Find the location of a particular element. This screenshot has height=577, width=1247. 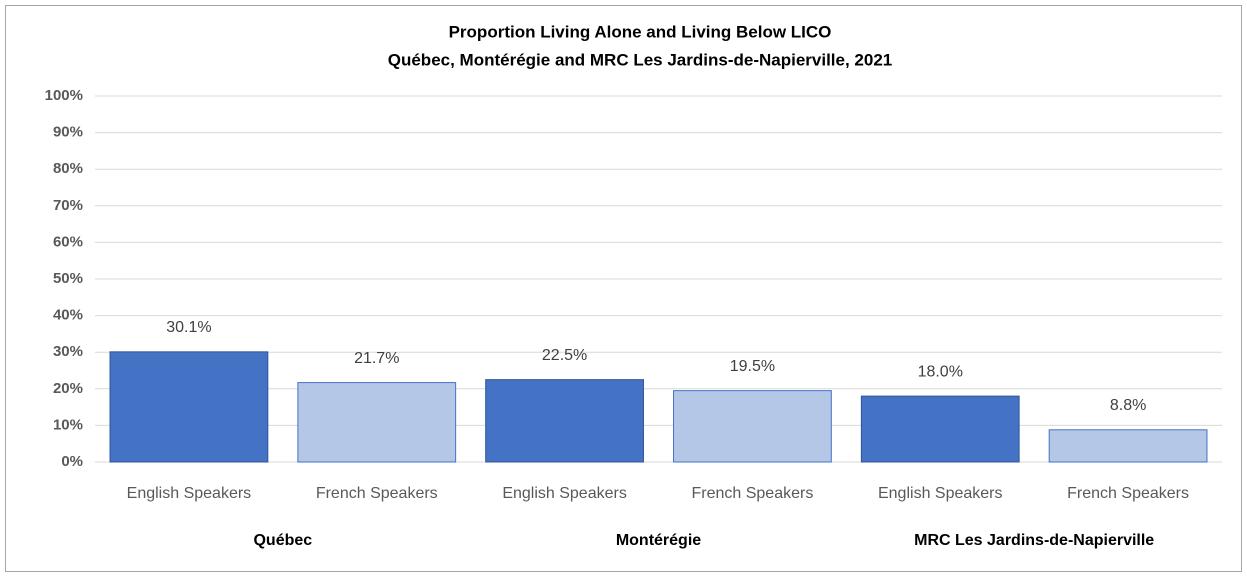

value-label: 19.5% is located at coordinates (752, 366).